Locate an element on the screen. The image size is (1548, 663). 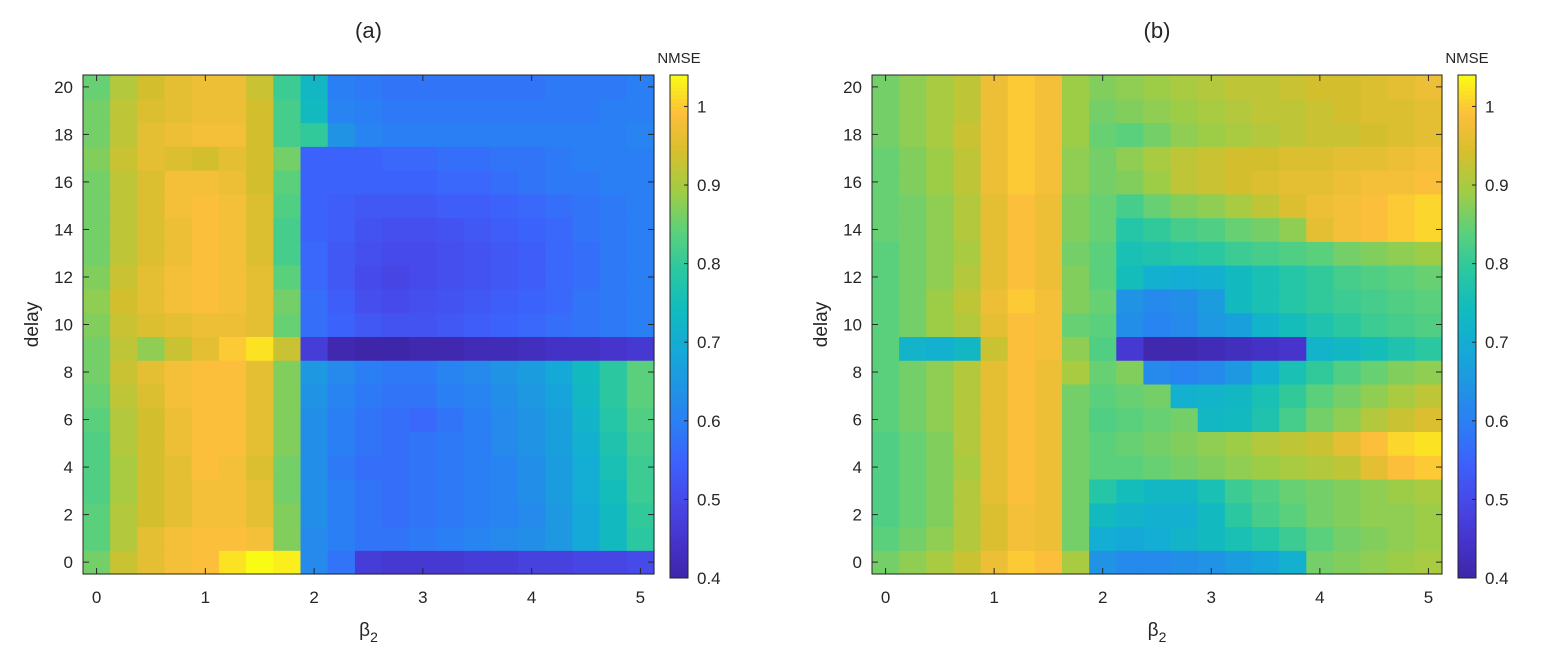
colorbar-tick-label: 0.8 is located at coordinates (709, 264).